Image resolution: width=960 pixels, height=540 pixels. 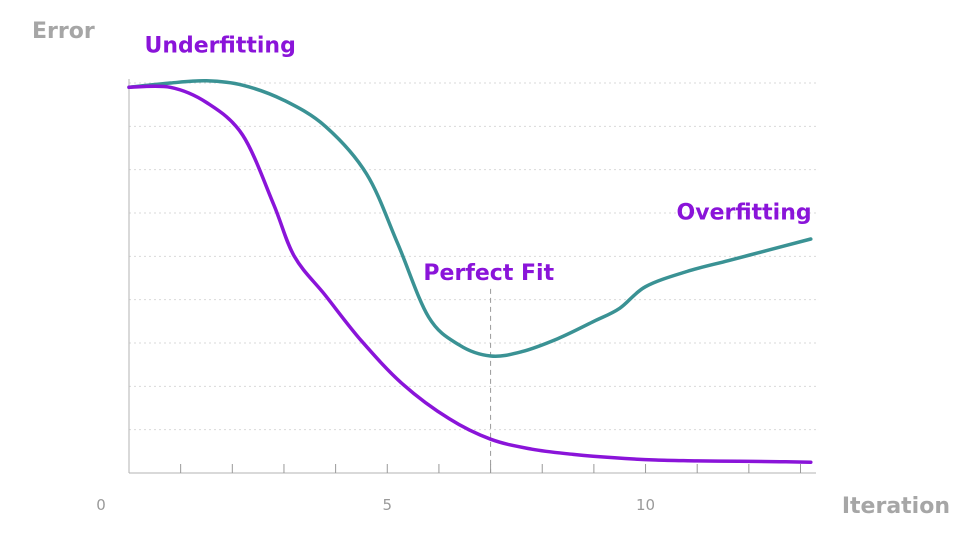 What do you see at coordinates (101, 505) in the screenshot?
I see `x-tick-label-0: 0` at bounding box center [101, 505].